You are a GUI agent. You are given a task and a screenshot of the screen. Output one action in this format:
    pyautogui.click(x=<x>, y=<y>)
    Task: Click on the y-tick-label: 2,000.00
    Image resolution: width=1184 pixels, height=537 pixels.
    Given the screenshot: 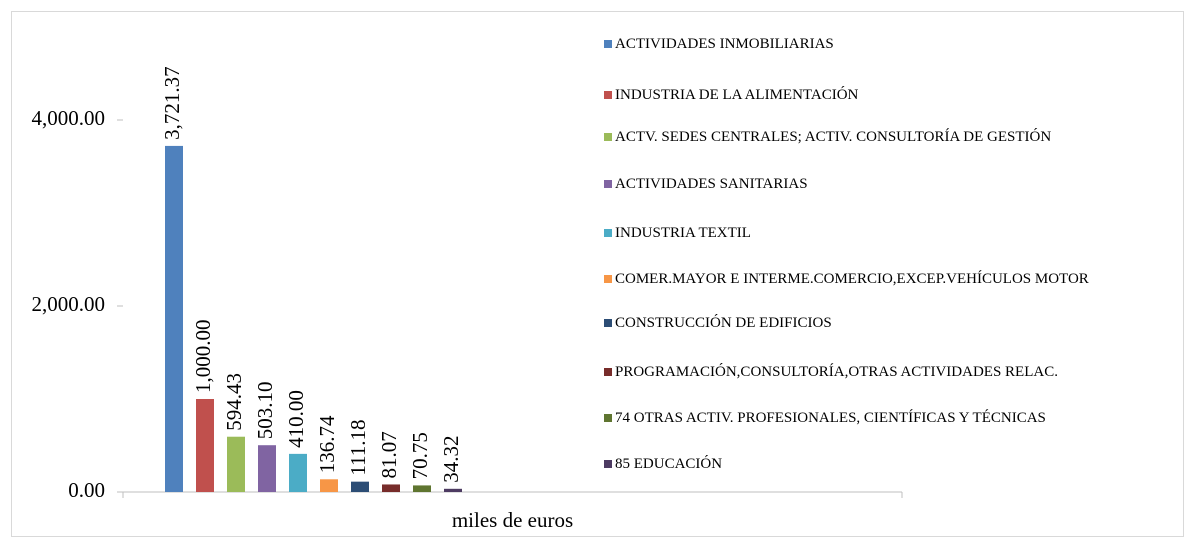 What is the action you would take?
    pyautogui.click(x=69, y=304)
    